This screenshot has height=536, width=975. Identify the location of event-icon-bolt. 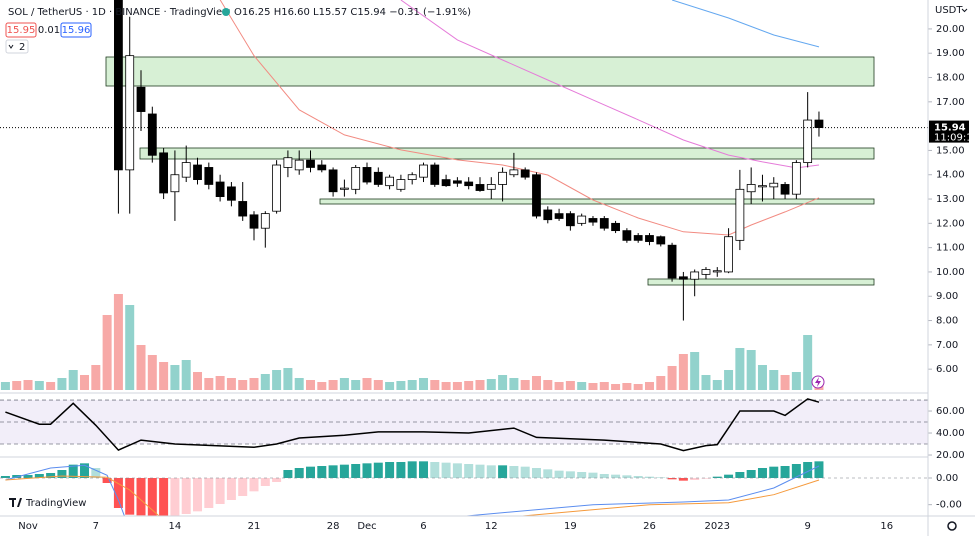
(818, 382).